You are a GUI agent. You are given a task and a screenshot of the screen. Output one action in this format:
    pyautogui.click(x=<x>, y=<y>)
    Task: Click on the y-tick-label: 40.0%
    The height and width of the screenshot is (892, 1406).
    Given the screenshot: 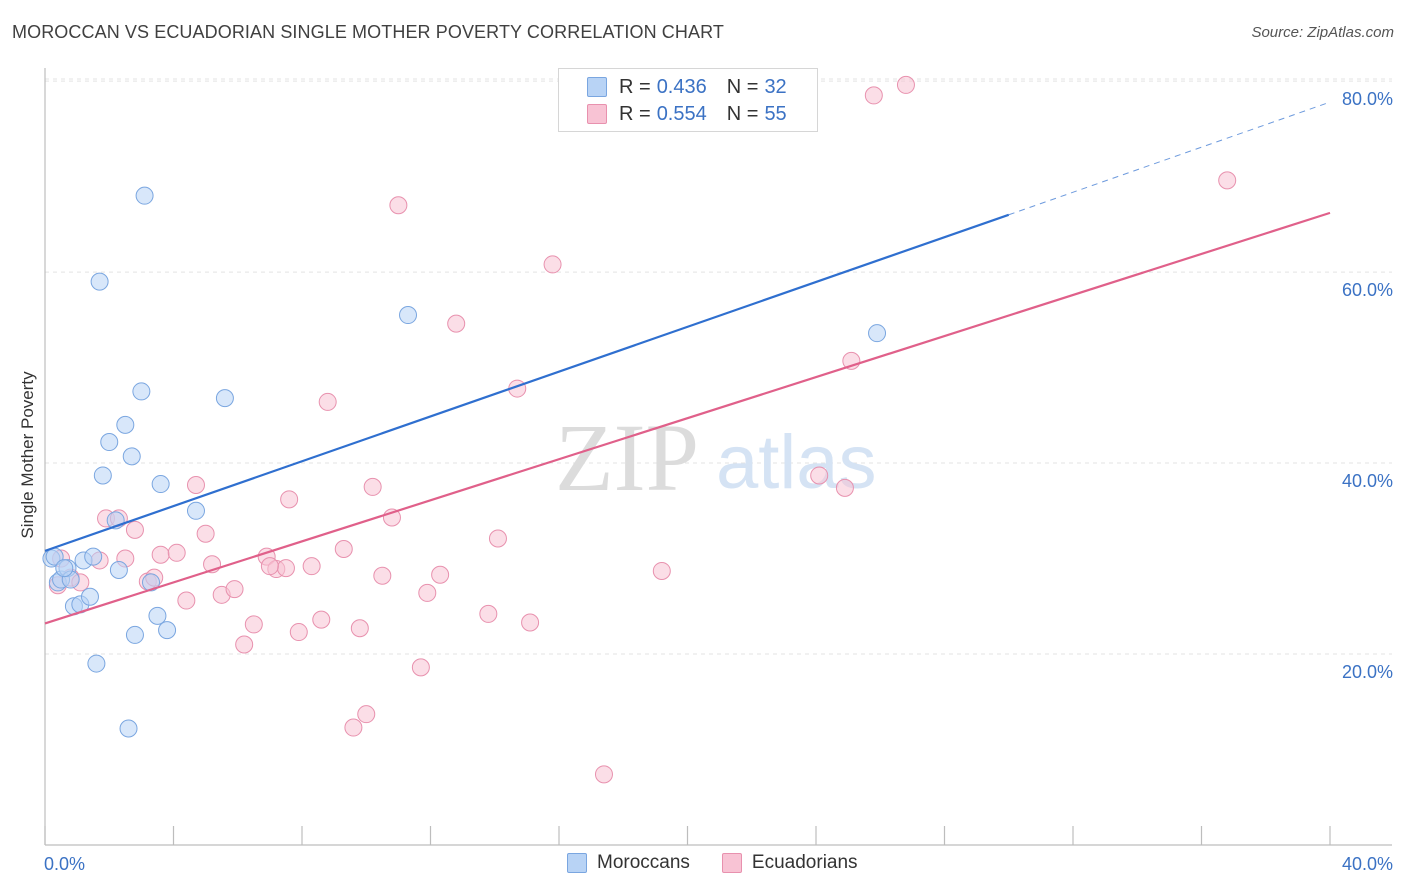 What is the action you would take?
    pyautogui.click(x=1367, y=481)
    